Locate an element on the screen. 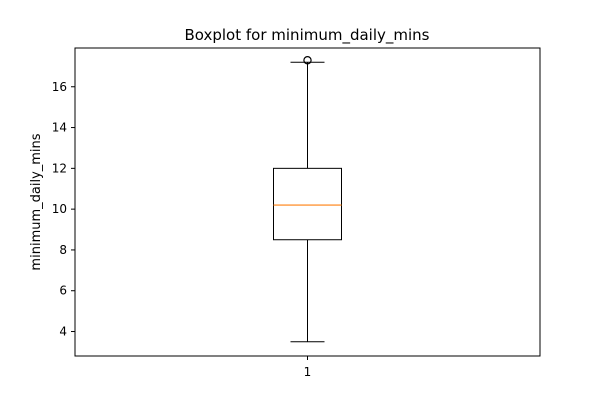 This screenshot has height=400, width=600. y-tick-label: 12 is located at coordinates (59, 168).